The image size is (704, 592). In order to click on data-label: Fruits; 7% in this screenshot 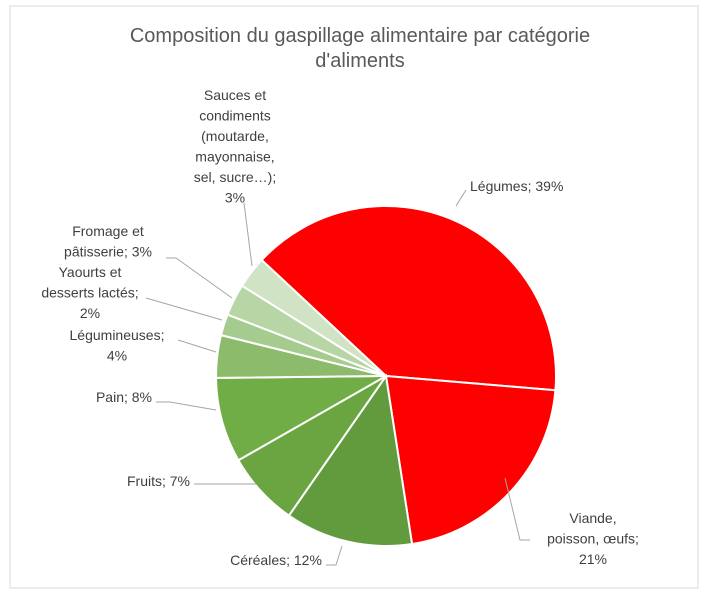, I will do `click(158, 481)`.